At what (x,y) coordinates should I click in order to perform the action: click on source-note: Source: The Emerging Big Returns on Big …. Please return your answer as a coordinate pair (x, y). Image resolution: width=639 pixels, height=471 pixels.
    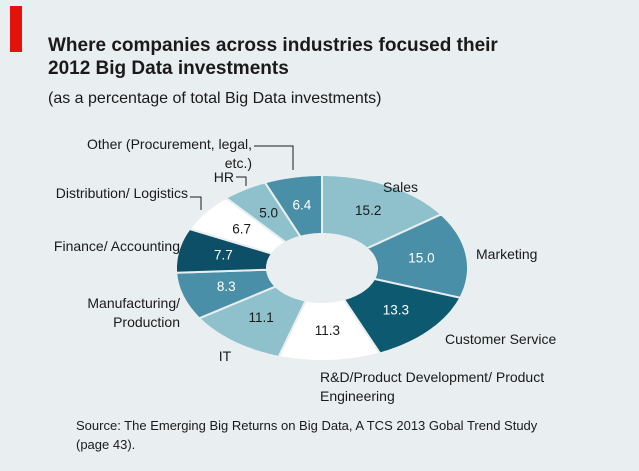
    Looking at the image, I should click on (307, 435).